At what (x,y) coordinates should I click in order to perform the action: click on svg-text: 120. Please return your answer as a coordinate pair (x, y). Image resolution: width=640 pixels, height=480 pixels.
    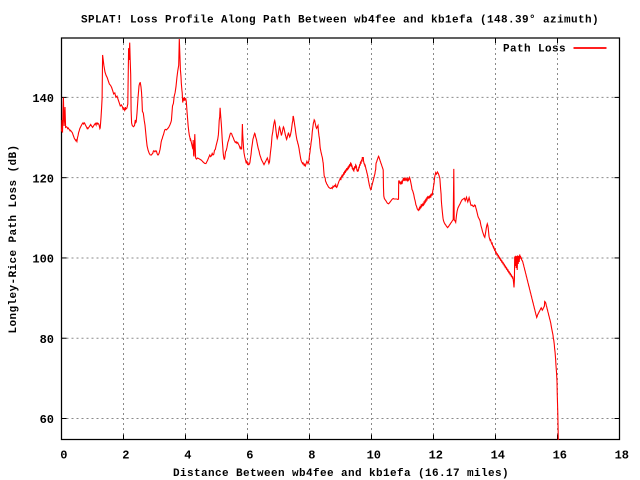
    Looking at the image, I should click on (43, 179).